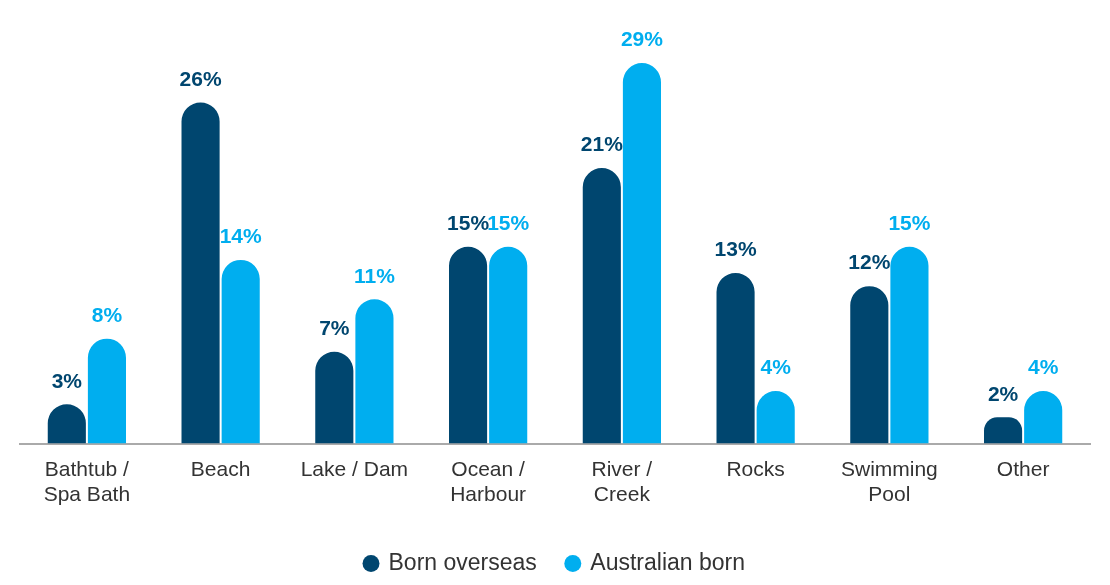  I want to click on data-label: 21%, so click(602, 144).